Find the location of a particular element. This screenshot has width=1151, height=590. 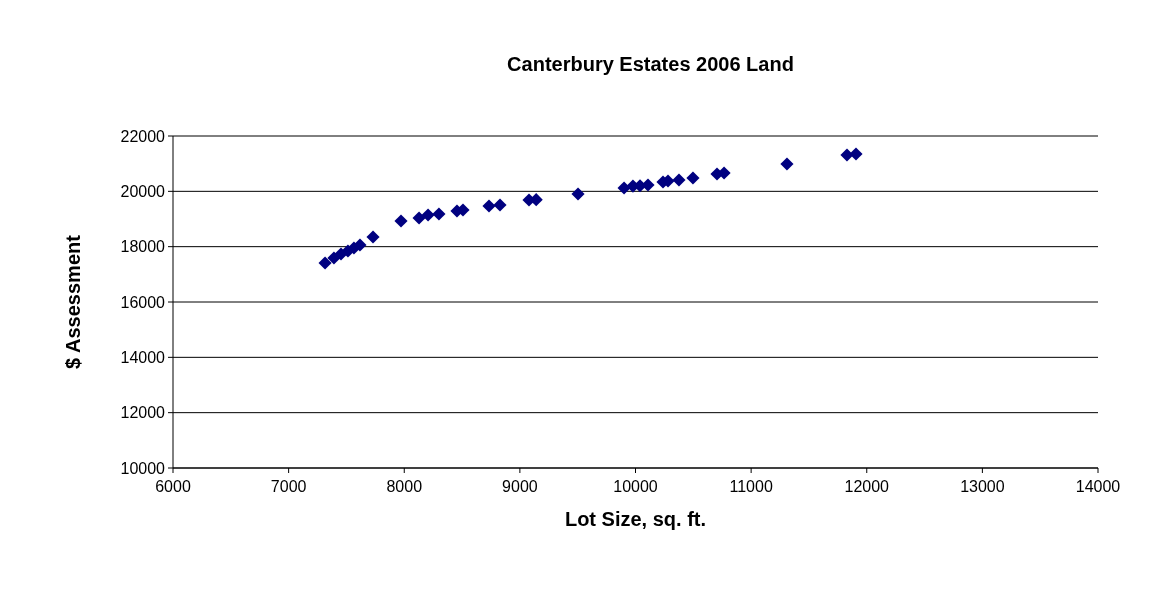

y-axis-title: $ Assessment is located at coordinates (73, 301).